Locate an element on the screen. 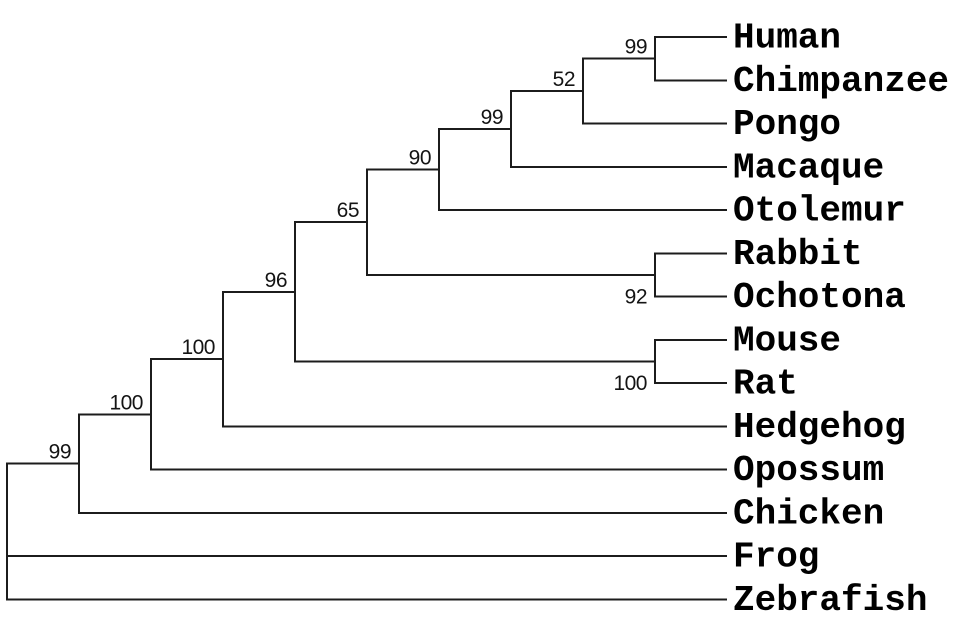 The width and height of the screenshot is (959, 634). taxon-label-ochotona: Ochotona is located at coordinates (819, 297).